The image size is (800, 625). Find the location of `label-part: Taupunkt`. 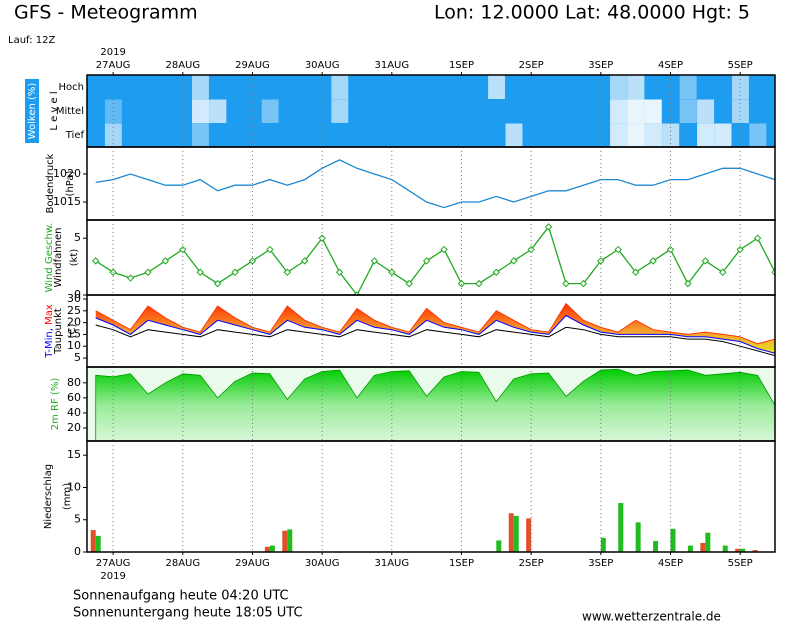

label-part: Taupunkt is located at coordinates (58, 331).